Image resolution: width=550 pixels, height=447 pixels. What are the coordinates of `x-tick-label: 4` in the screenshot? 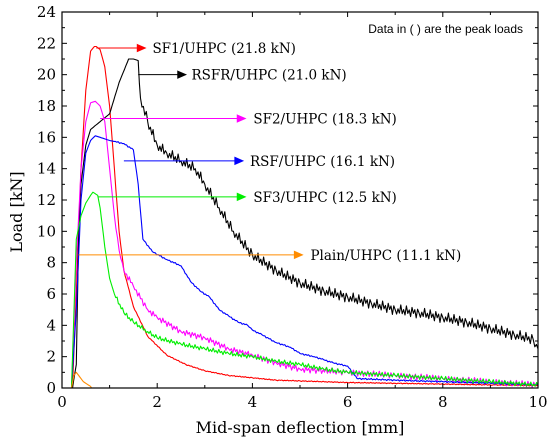 It's located at (253, 402).